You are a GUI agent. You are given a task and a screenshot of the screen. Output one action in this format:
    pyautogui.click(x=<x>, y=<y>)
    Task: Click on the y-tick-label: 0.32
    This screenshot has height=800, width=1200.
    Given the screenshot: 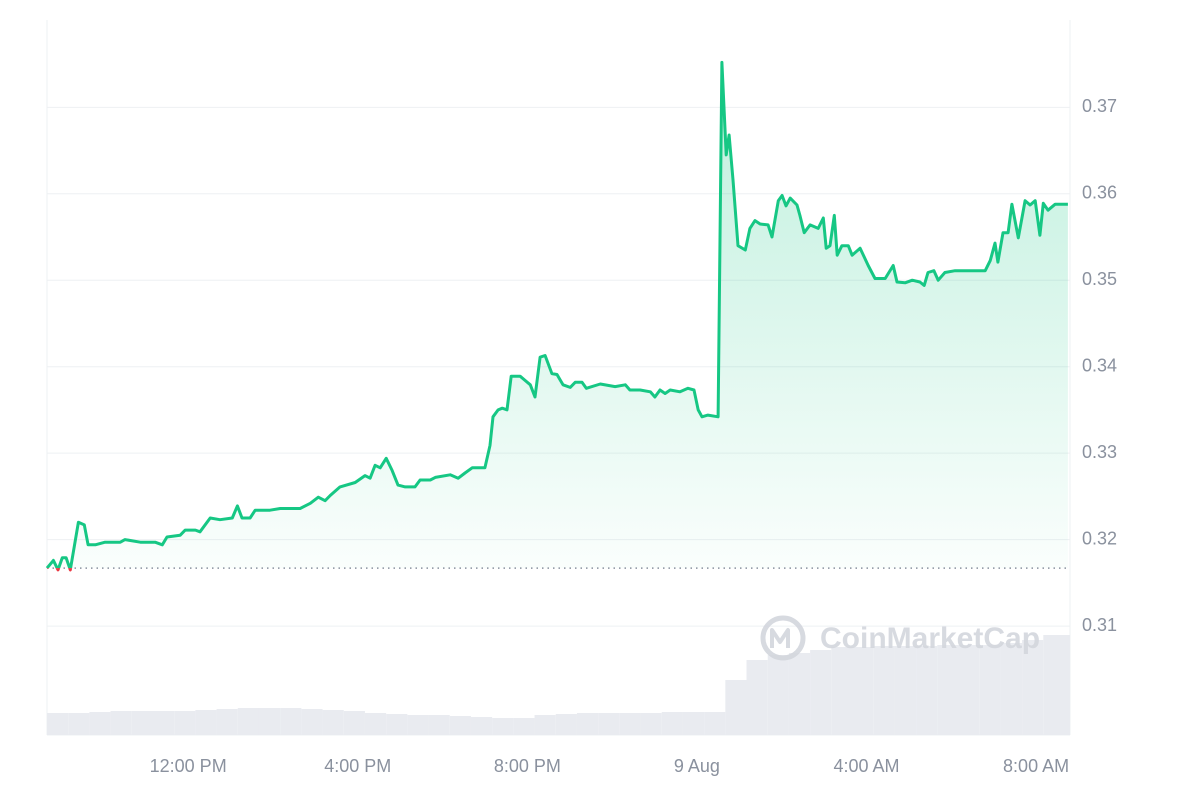 What is the action you would take?
    pyautogui.click(x=1099, y=538)
    